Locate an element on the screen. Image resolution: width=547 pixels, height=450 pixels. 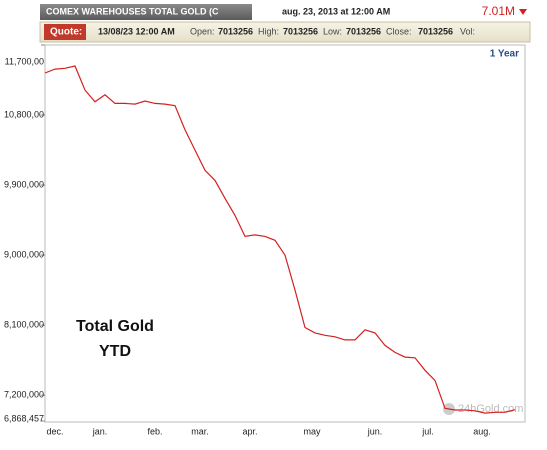
quote-vol-label: Vol: is located at coordinates (467, 31).